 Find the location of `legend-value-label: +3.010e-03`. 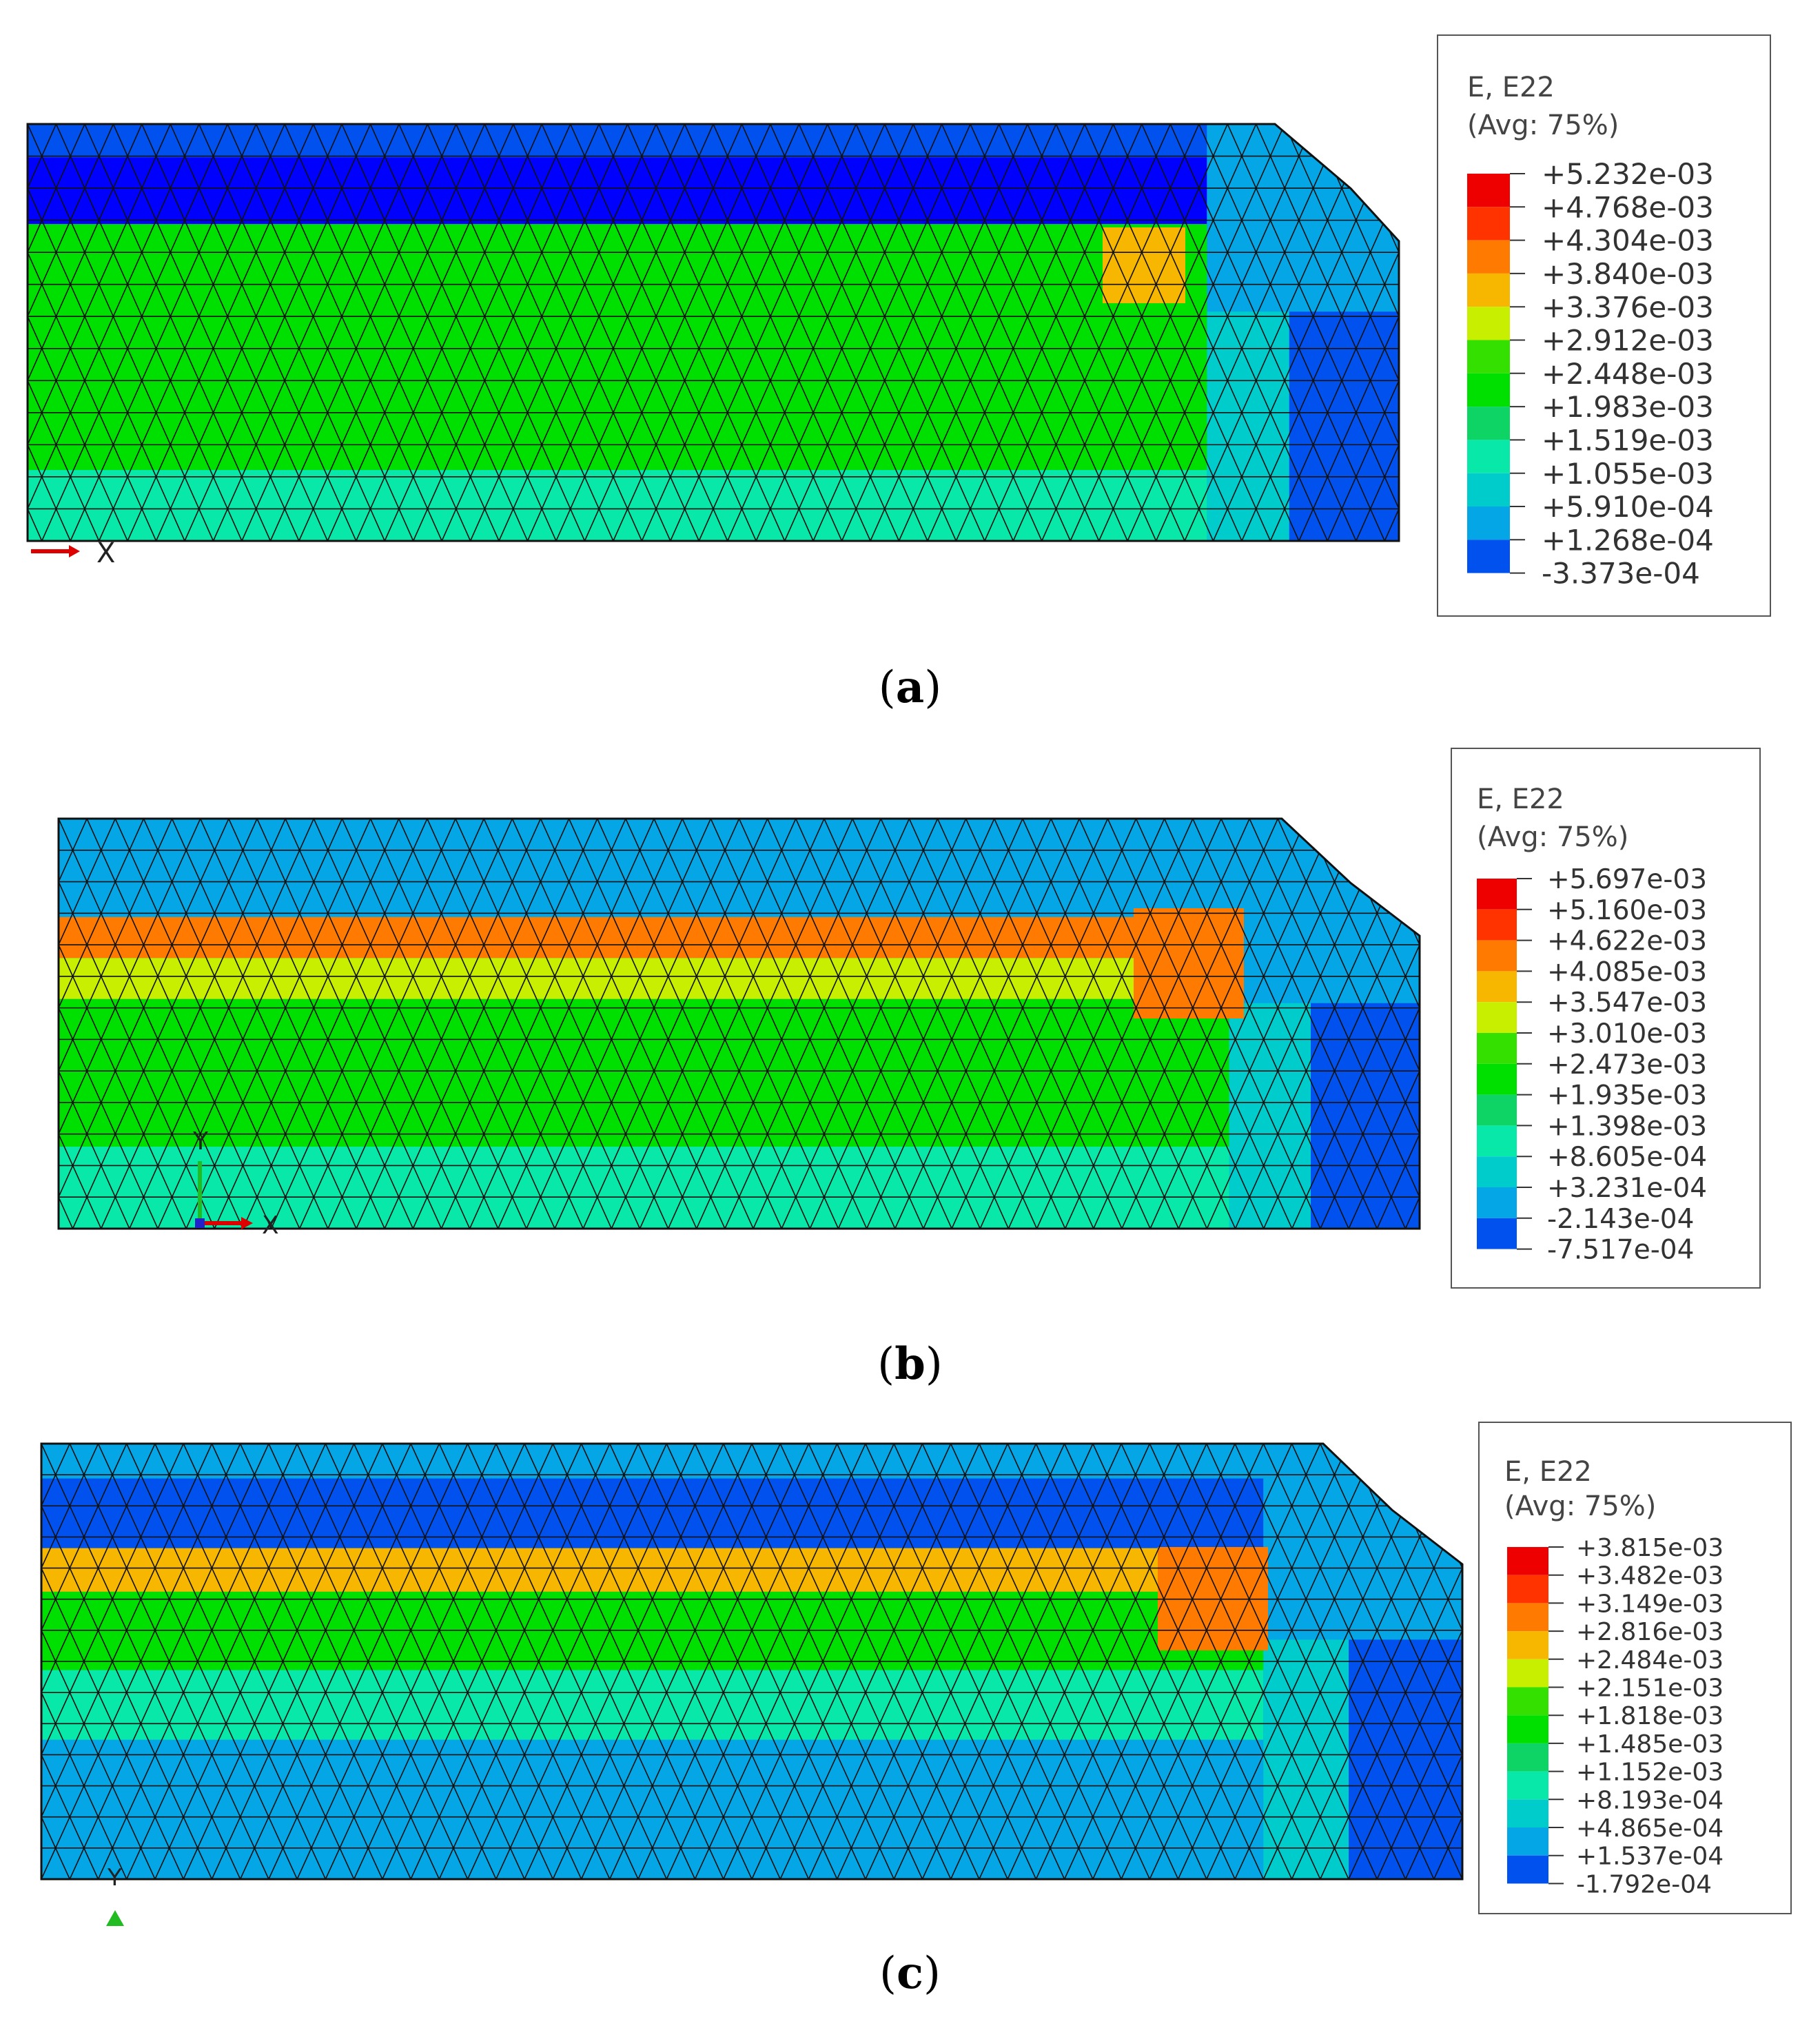

legend-value-label: +3.010e-03 is located at coordinates (1627, 1033).